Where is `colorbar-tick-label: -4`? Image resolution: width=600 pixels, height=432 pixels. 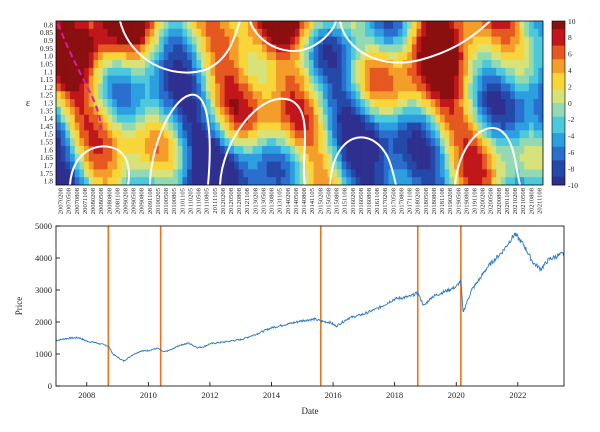
colorbar-tick-label: -4 is located at coordinates (571, 136).